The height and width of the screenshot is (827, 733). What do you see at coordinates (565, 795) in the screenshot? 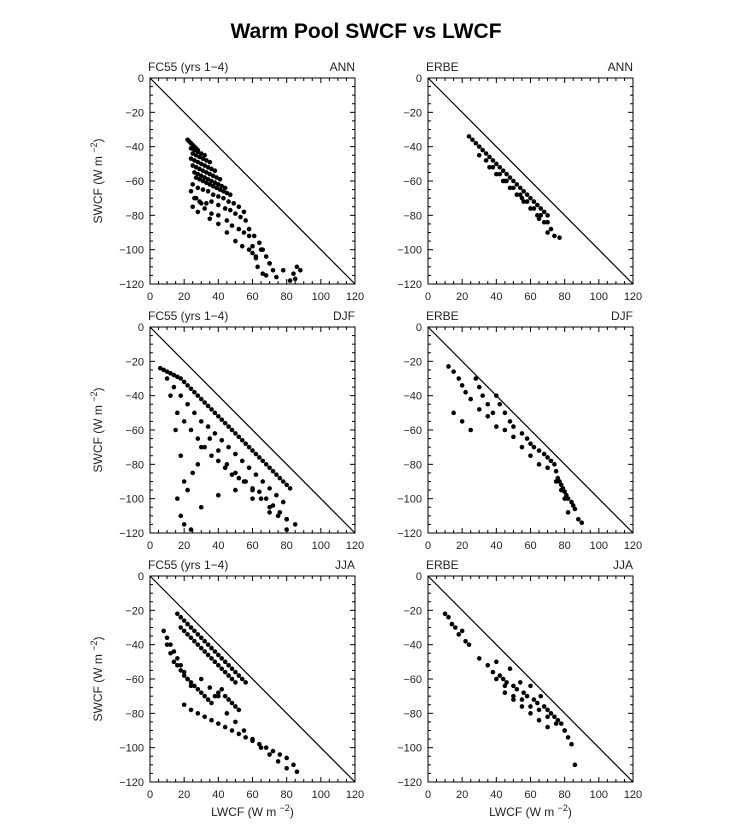
I see `x-tick-label: 80` at bounding box center [565, 795].